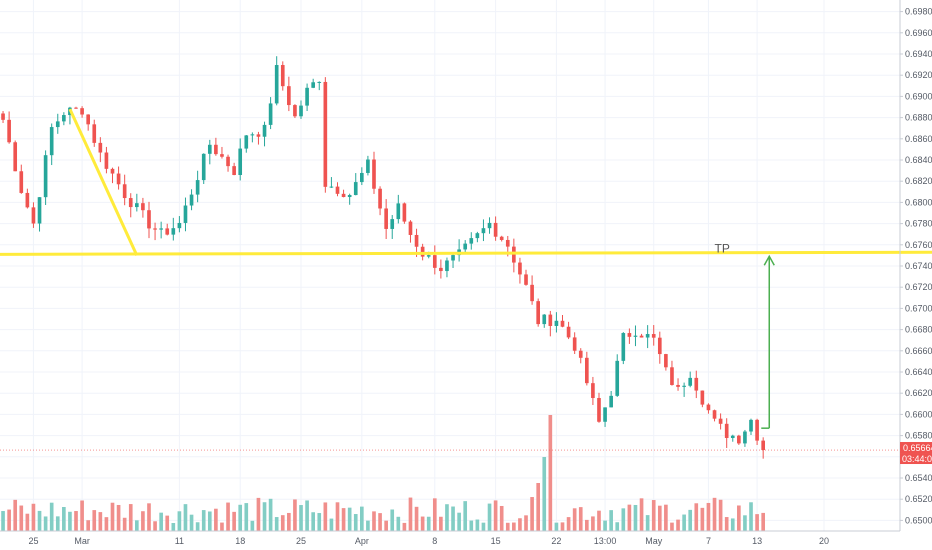 The image size is (932, 550). Describe the element at coordinates (722, 248) in the screenshot. I see `tp-label: TP` at that location.